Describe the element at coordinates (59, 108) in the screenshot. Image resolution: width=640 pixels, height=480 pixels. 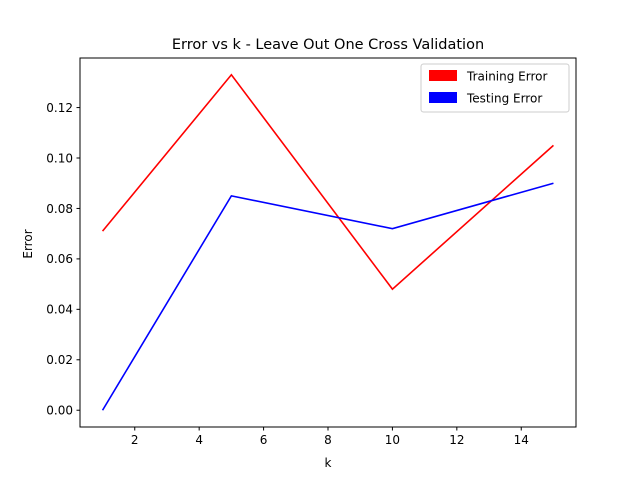
I see `y-tick-label: 0.12` at that location.